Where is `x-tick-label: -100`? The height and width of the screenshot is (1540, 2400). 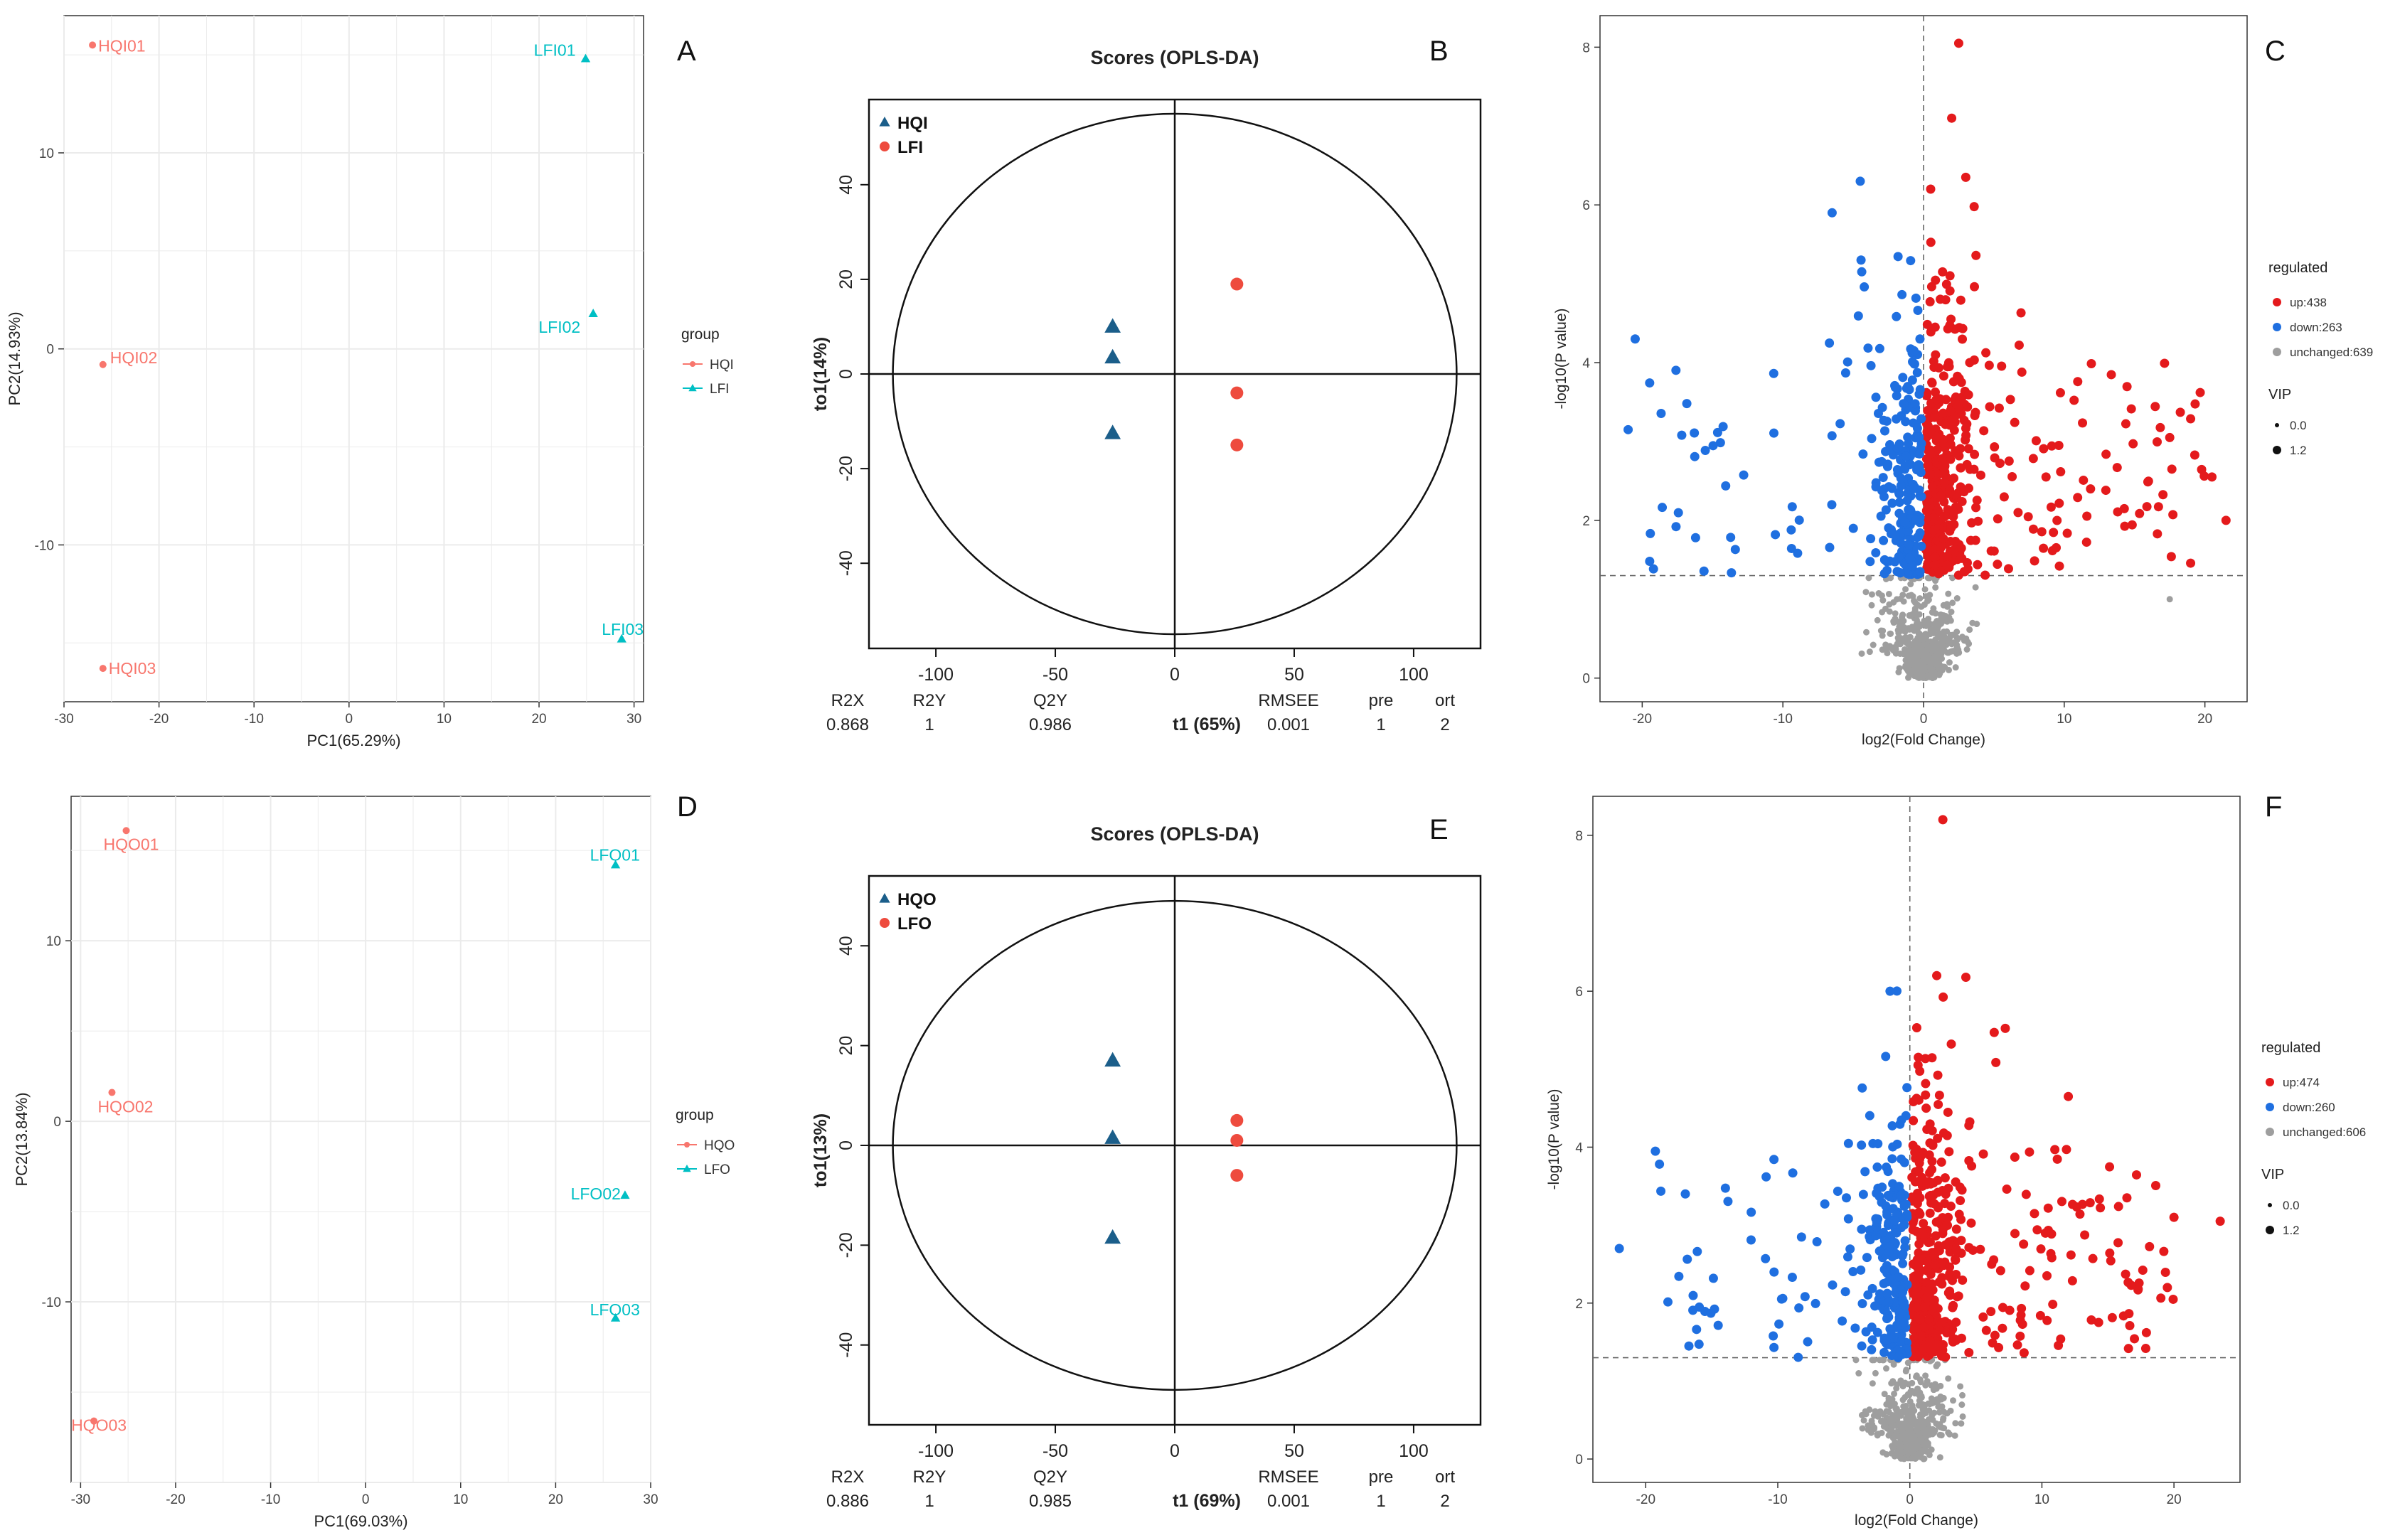 x-tick-label: -100 is located at coordinates (936, 1451).